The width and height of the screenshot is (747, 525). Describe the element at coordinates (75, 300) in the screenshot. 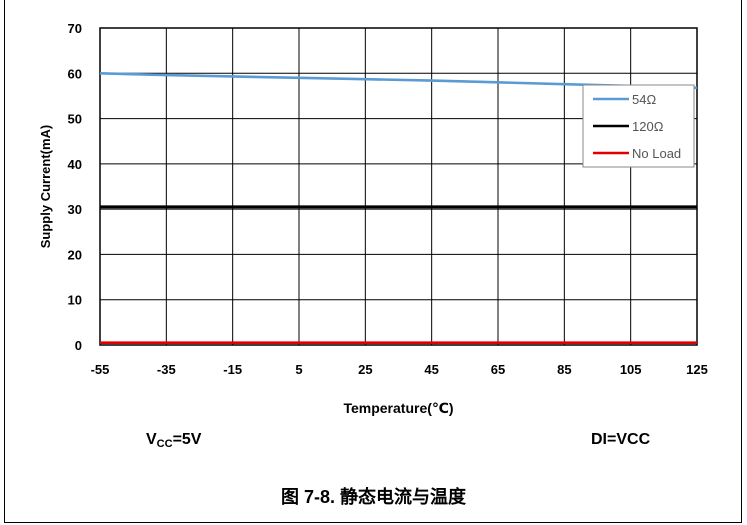

I see `y-tick-label: 10` at that location.